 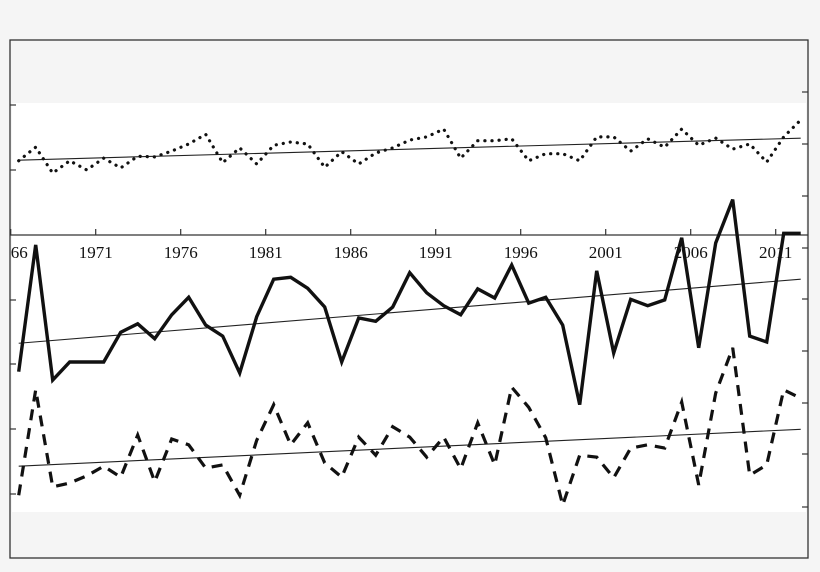 I want to click on x-tick-label: 1976, so click(x=181, y=252).